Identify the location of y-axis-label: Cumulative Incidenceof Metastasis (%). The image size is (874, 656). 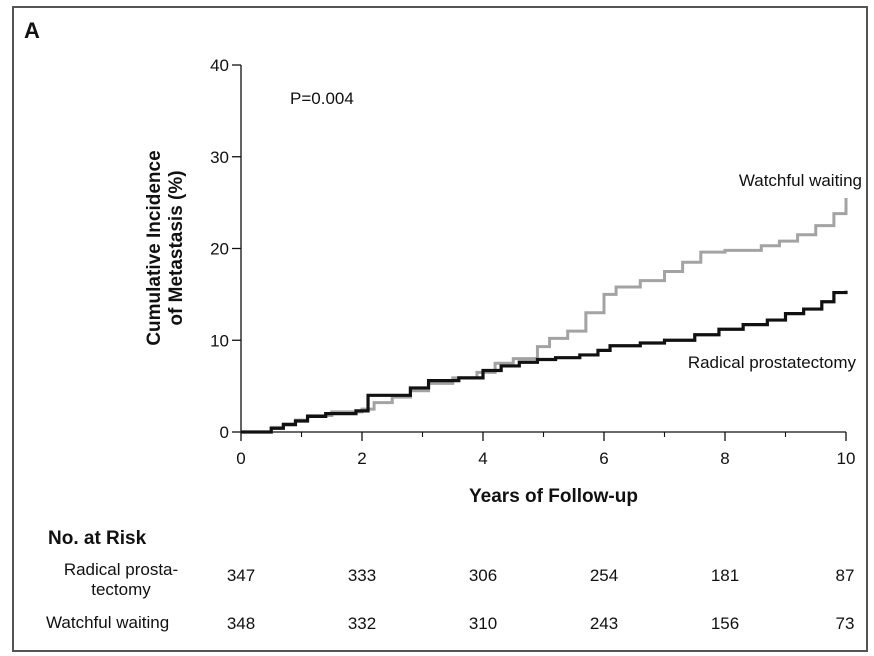
(165, 247).